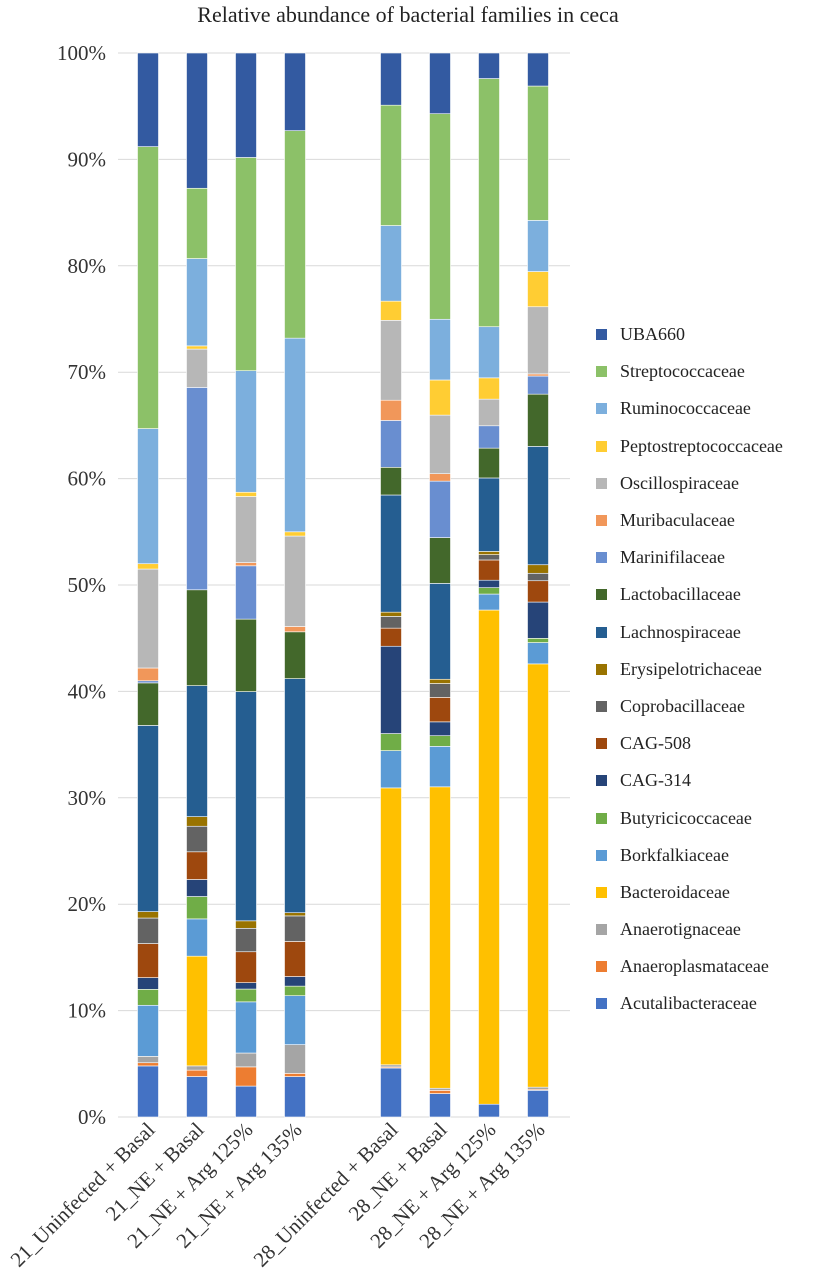 This screenshot has height=1283, width=816. Describe the element at coordinates (87, 585) in the screenshot. I see `y-tick-label: 50%` at that location.